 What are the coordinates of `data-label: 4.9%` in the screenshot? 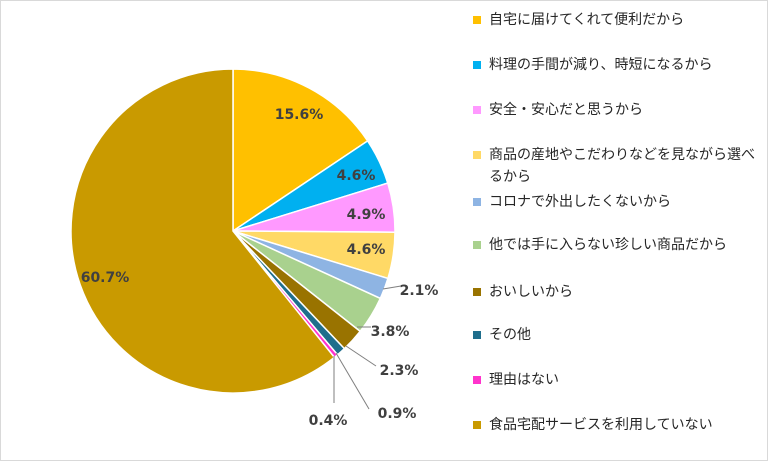 It's located at (366, 215).